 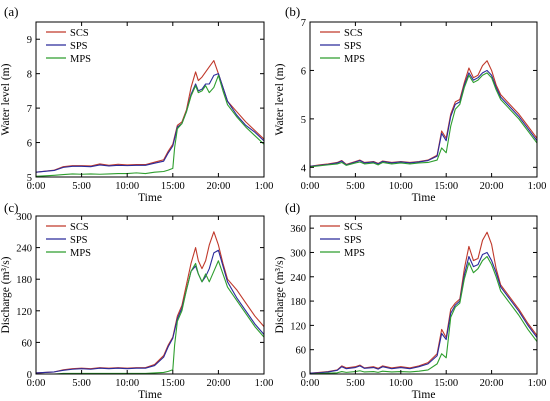 What do you see at coordinates (29, 75) in the screenshot?
I see `y-tick-label: 8` at bounding box center [29, 75].